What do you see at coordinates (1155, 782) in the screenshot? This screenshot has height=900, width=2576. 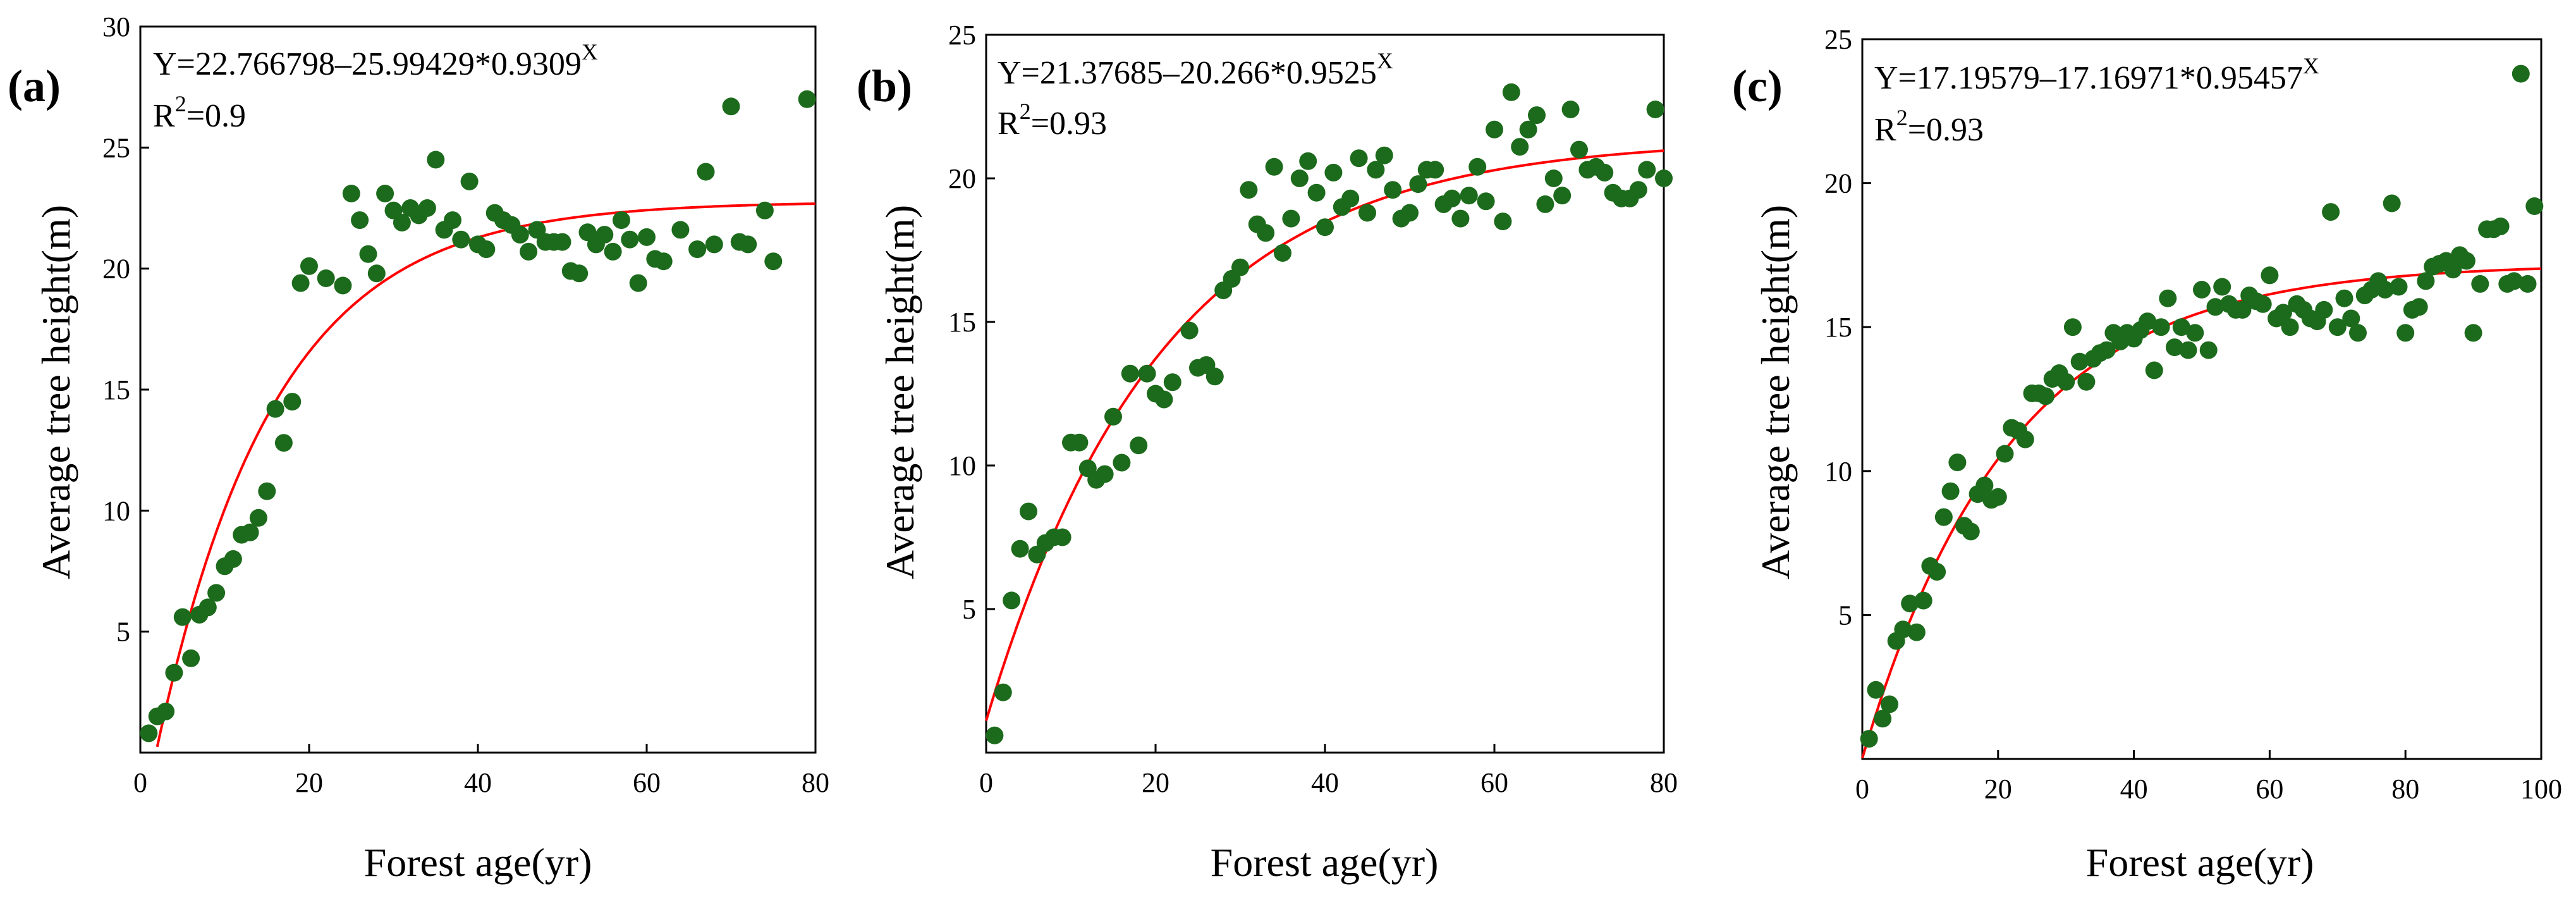 I see `panel-b-xtick-label: 20` at bounding box center [1155, 782].